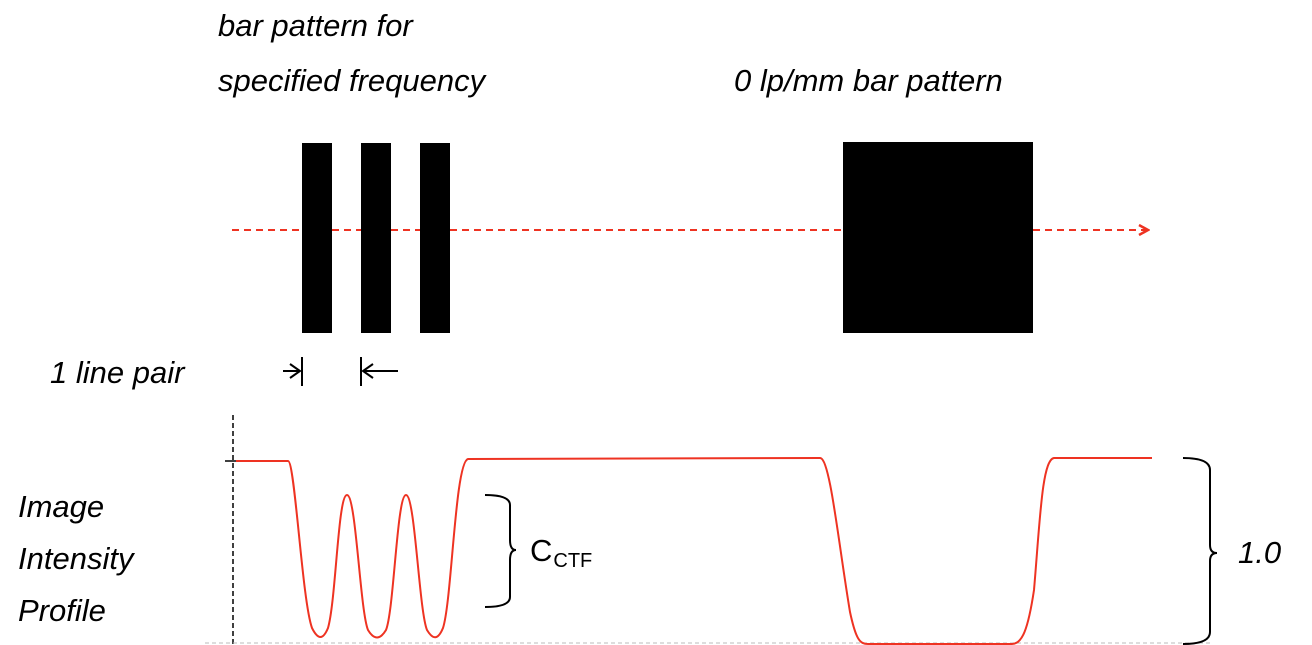  What do you see at coordinates (1260, 552) in the screenshot?
I see `full-scale-label: 1.0` at bounding box center [1260, 552].